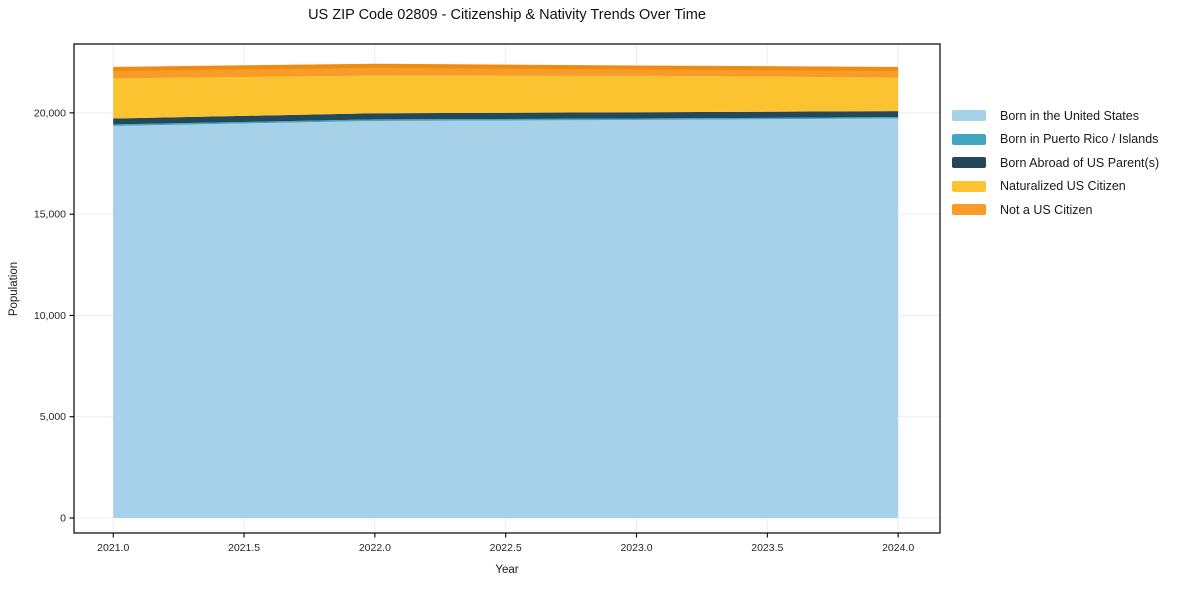 The height and width of the screenshot is (590, 1189). Describe the element at coordinates (1079, 139) in the screenshot. I see `legend-label: Born in Puerto Rico / Islands` at that location.